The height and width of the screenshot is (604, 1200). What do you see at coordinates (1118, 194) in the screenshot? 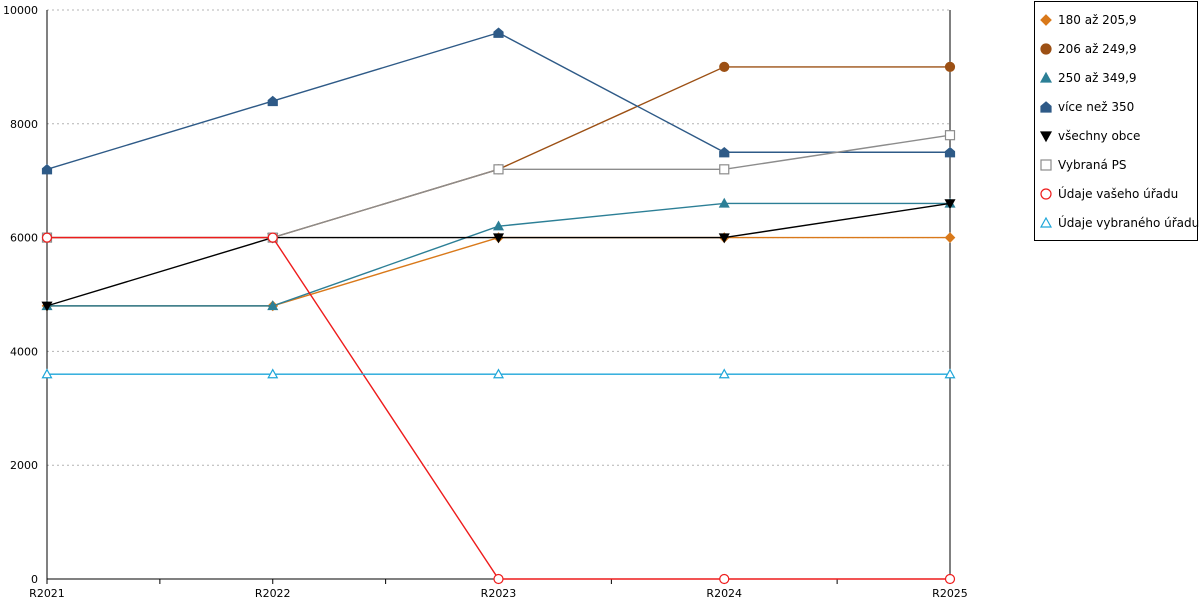
I see `legend-label: Údaje vašeho úřadu` at bounding box center [1118, 194].